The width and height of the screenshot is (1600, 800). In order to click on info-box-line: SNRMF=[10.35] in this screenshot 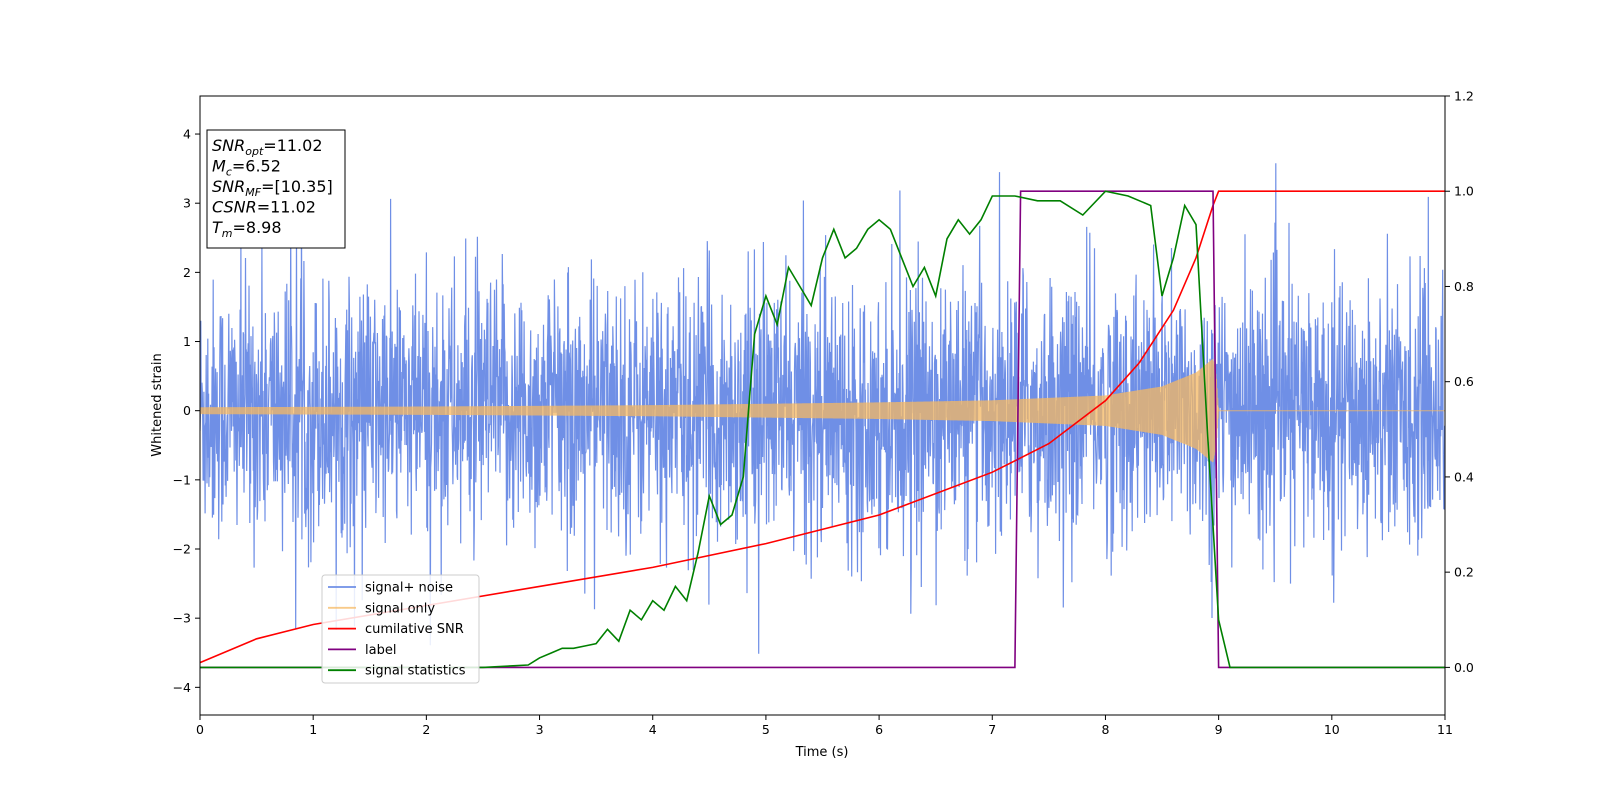, I will do `click(272, 188)`.